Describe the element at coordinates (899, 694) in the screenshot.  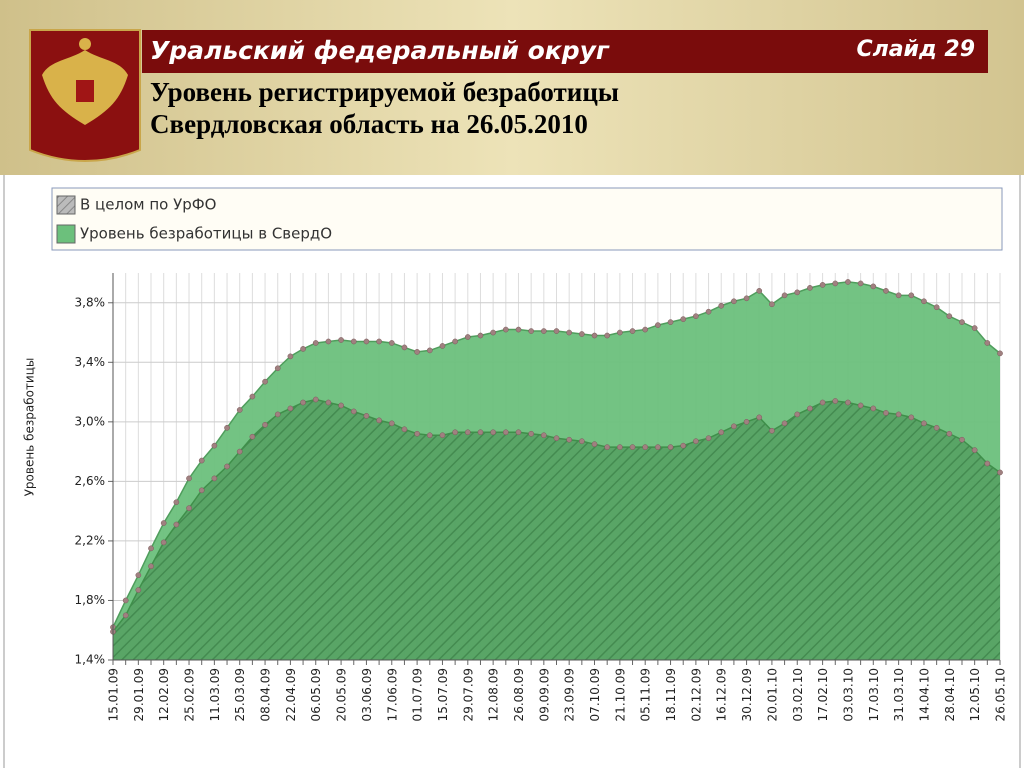
I see `x-tick-label: 31.03.10` at that location.